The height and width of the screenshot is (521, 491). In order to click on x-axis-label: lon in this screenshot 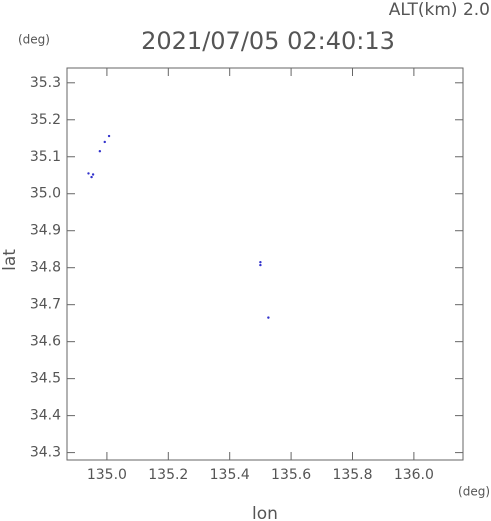, I will do `click(265, 512)`.